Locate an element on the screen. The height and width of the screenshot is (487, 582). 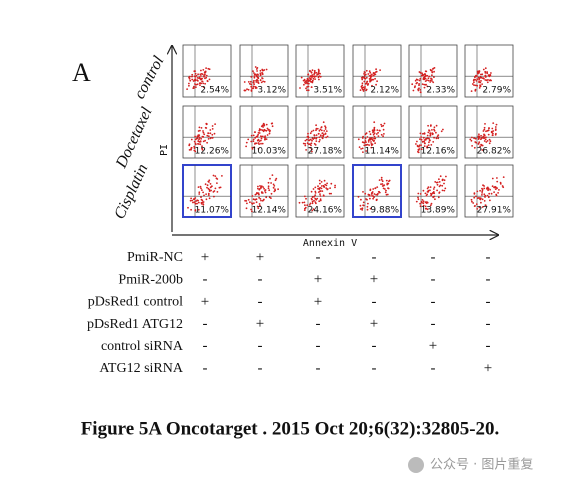
percent-label: 10.03% is located at coordinates (269, 152).